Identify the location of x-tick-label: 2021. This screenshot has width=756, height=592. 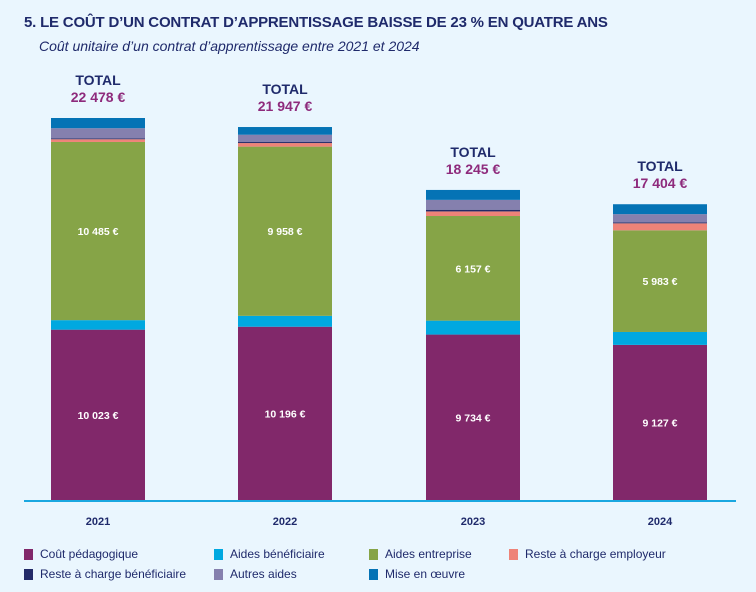
(98, 522).